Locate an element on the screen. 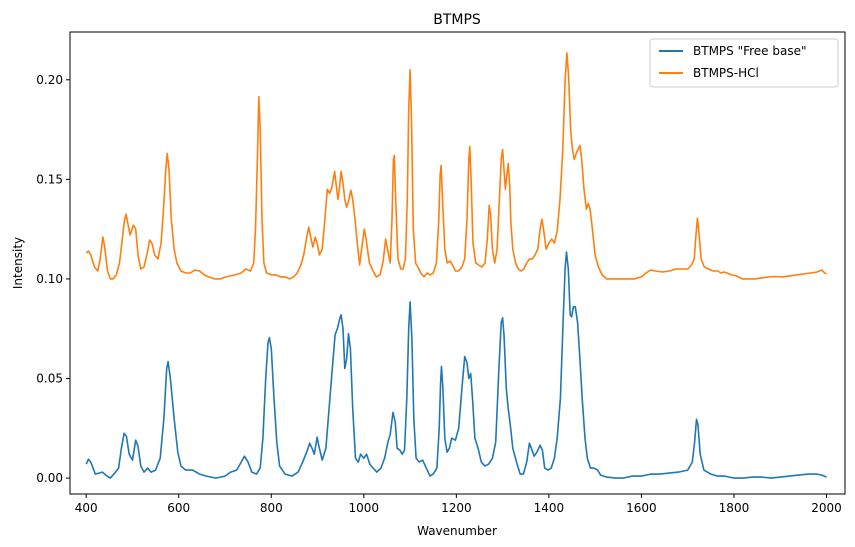  legend: BTMPS "Free base" BTMPS-HCl is located at coordinates (744, 63).